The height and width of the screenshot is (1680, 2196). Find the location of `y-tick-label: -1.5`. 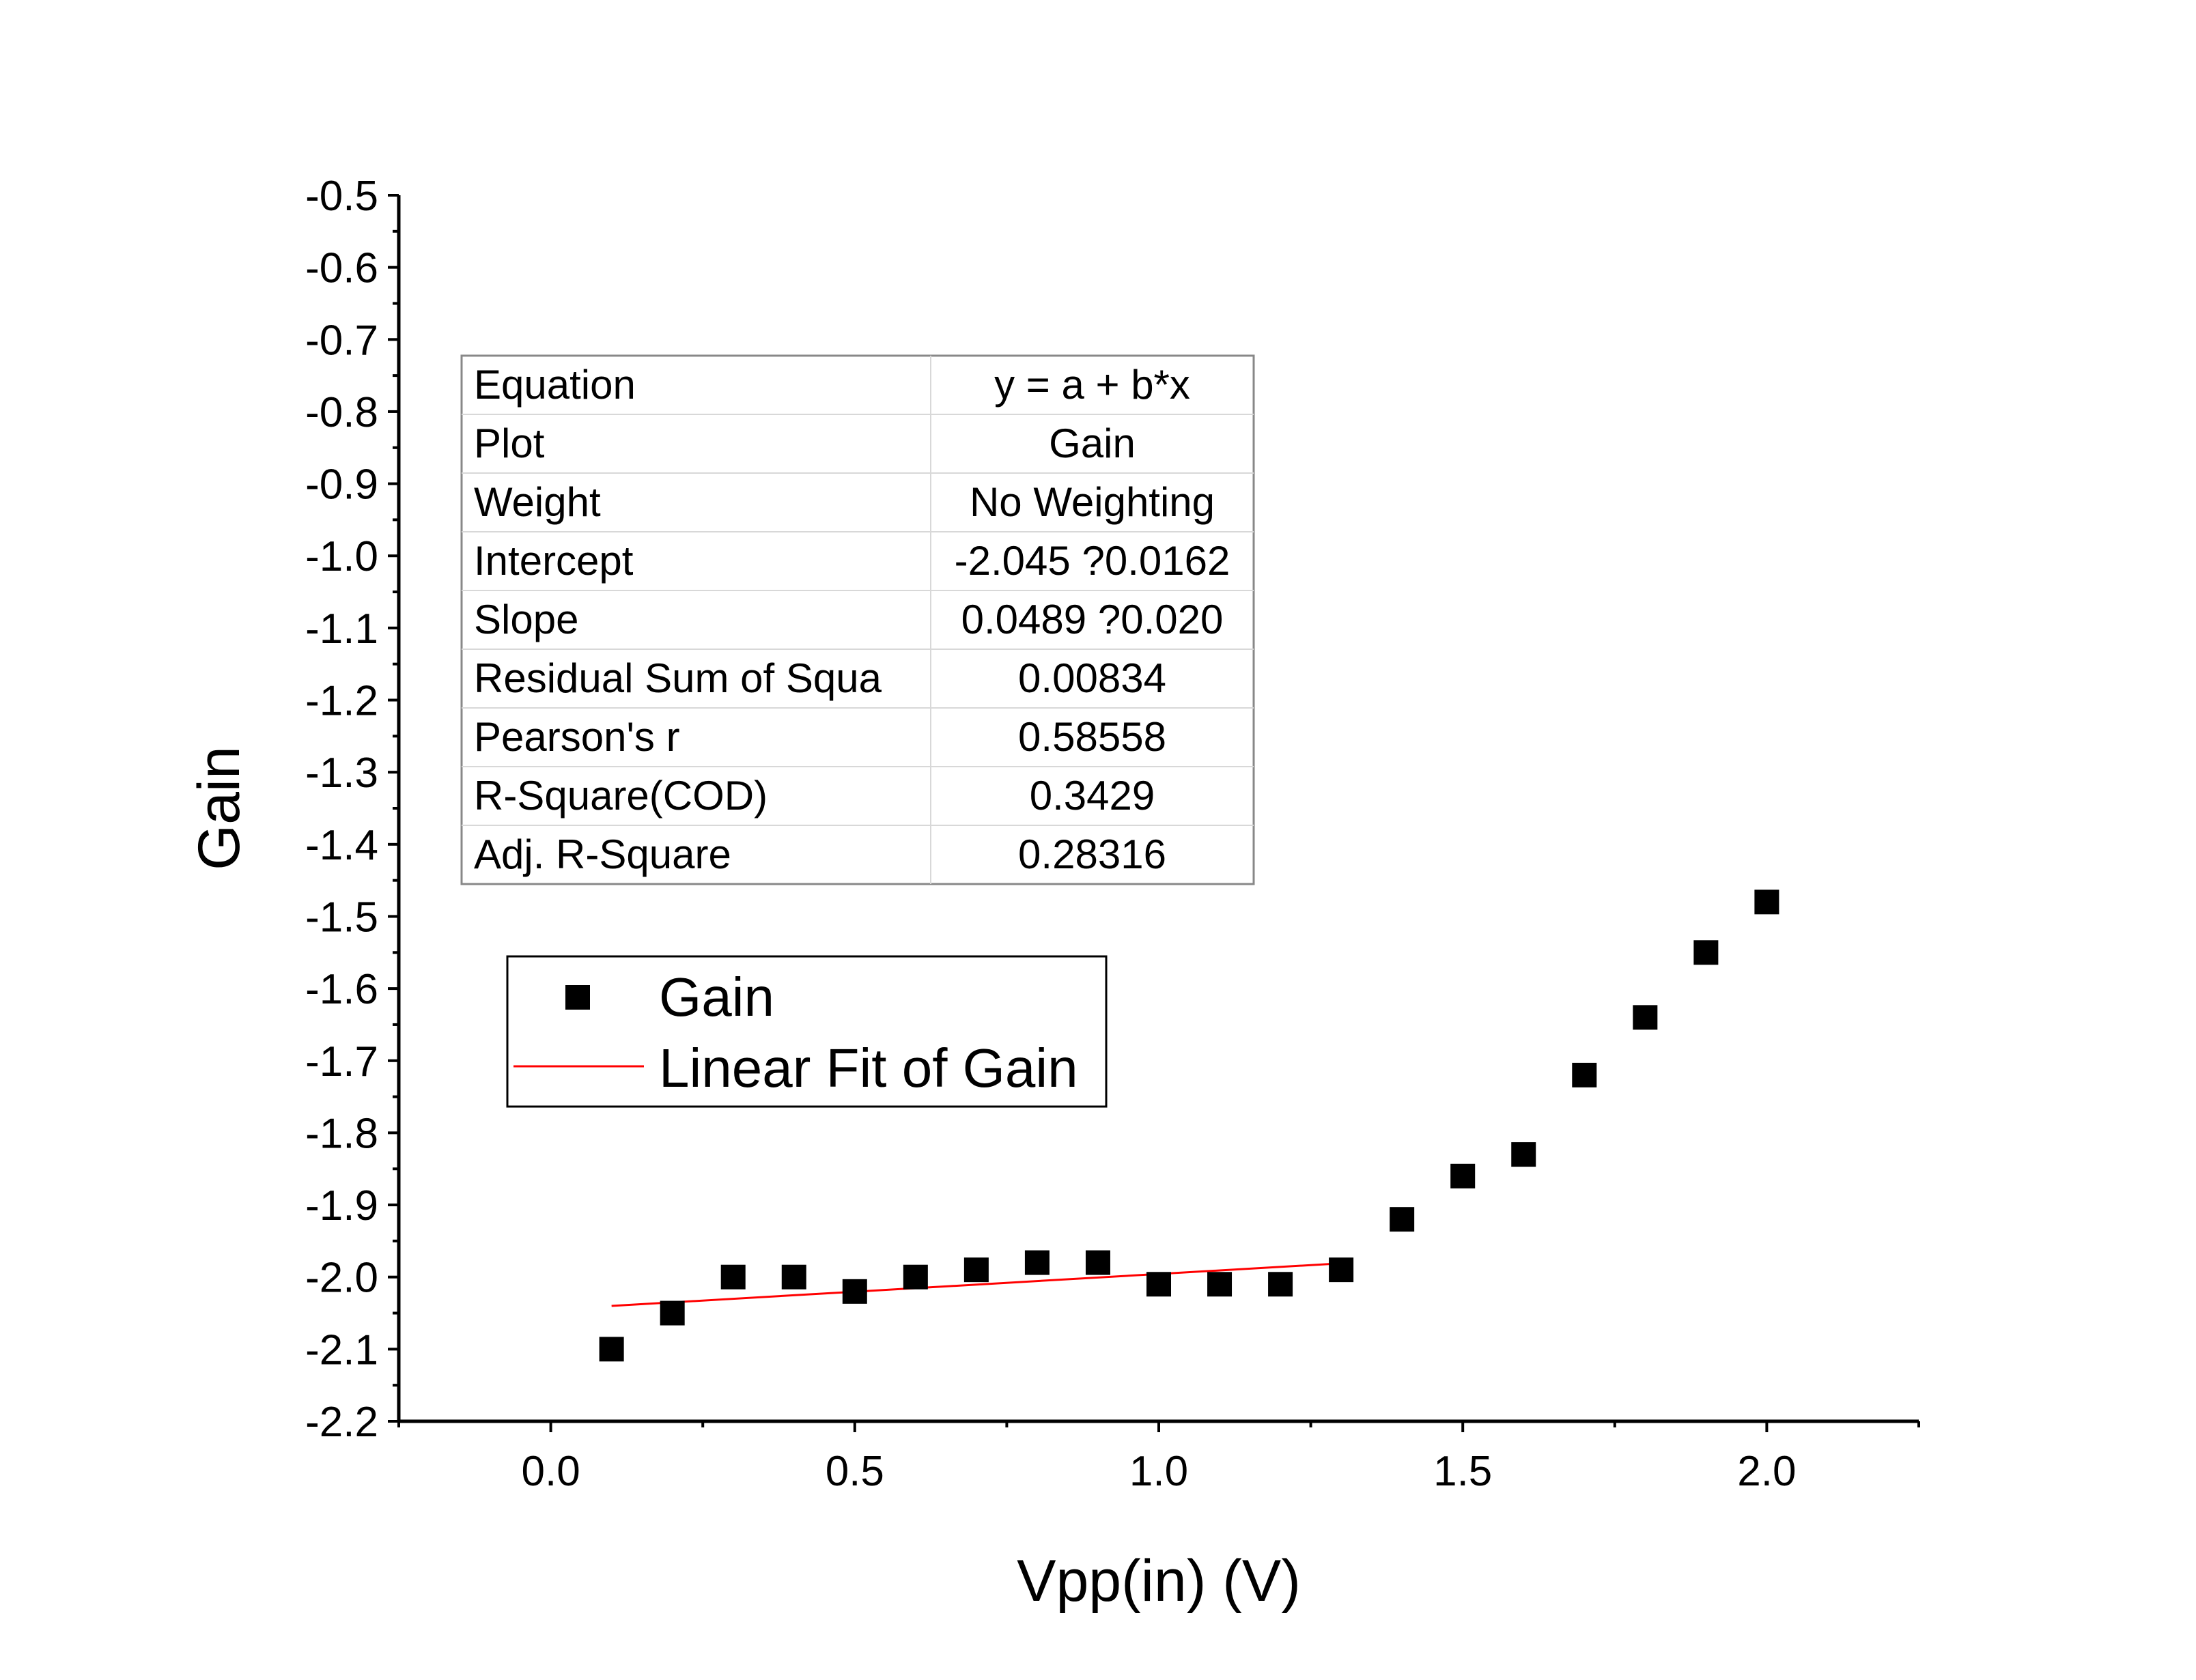

y-tick-label: -1.5 is located at coordinates (341, 917).